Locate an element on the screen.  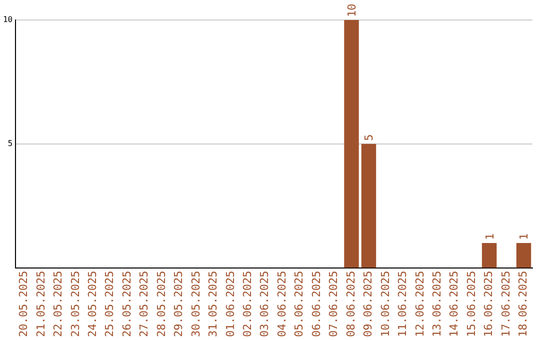
data-label: 5 is located at coordinates (369, 137).